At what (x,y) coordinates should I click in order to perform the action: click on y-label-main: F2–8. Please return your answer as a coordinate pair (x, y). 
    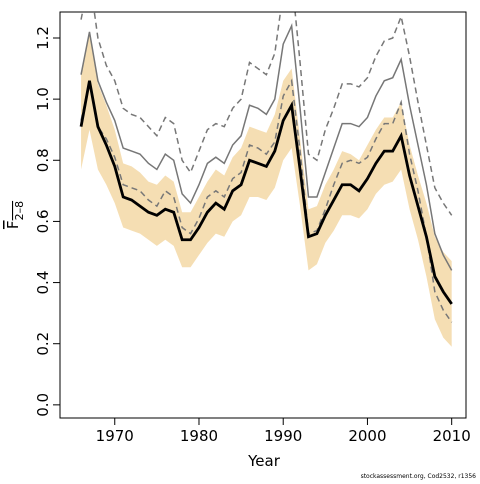
    Looking at the image, I should click on (15, 215).